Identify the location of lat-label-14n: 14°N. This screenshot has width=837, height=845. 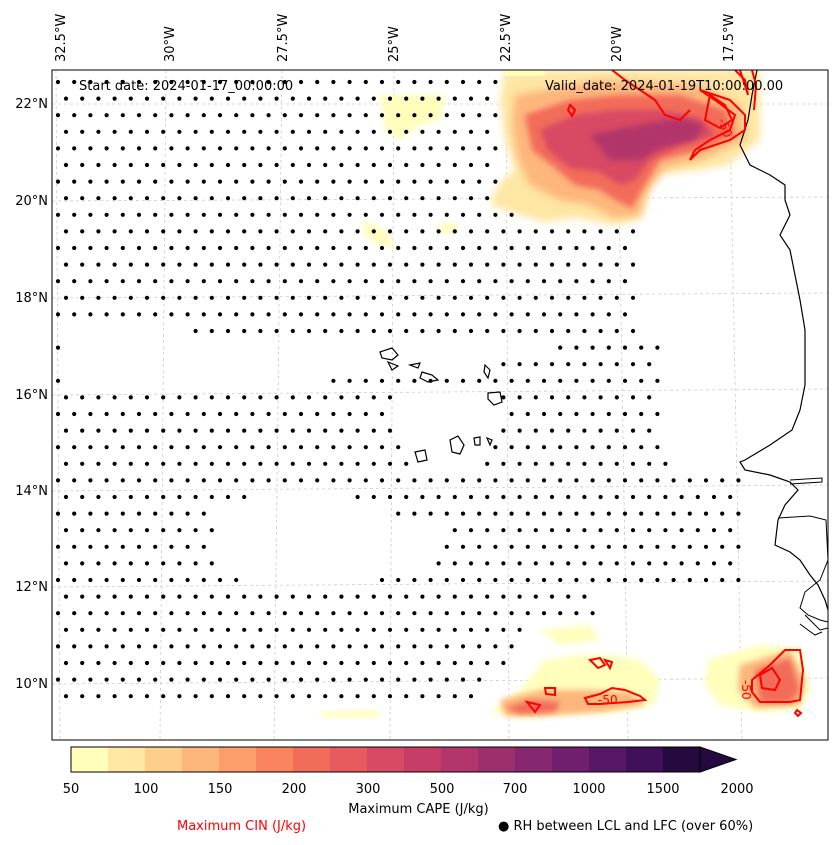
(31, 491).